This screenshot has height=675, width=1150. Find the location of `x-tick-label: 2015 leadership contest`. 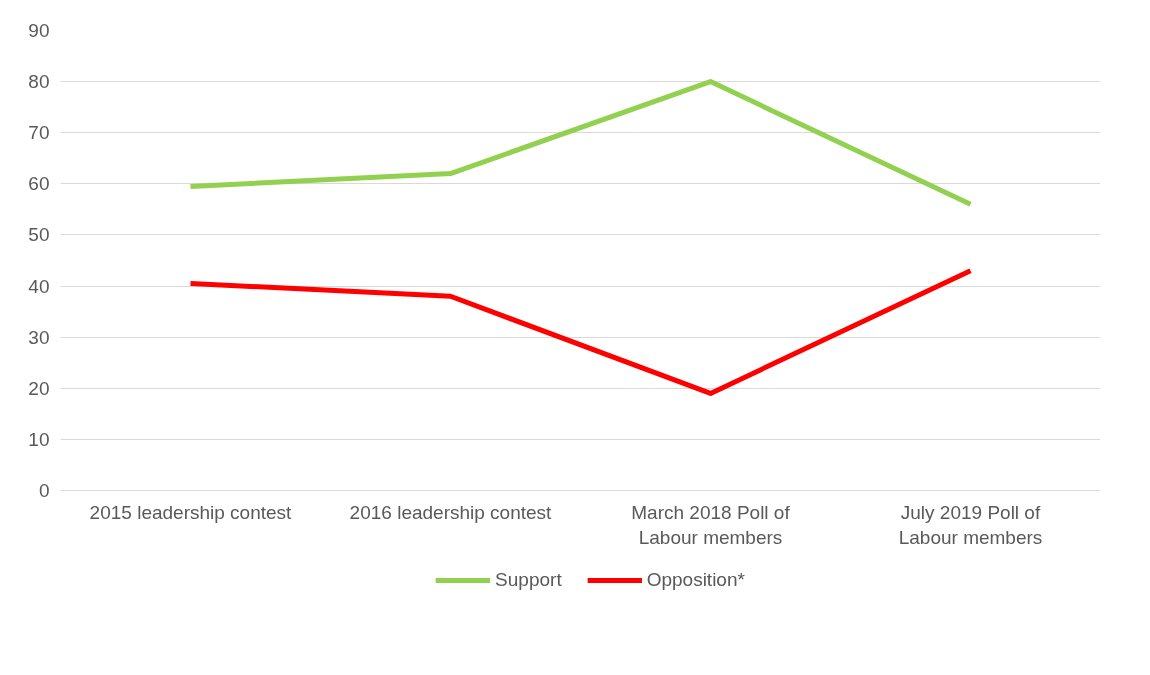

x-tick-label: 2015 leadership contest is located at coordinates (191, 512).